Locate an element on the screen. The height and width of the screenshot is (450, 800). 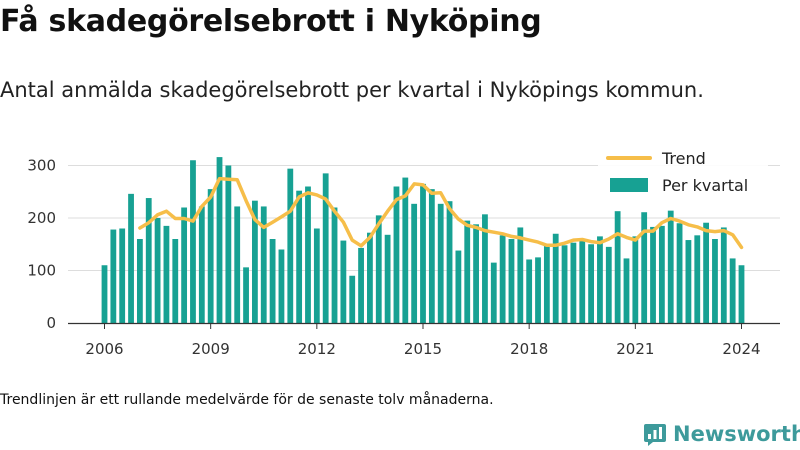
y-tick-label: 300 is located at coordinates (41, 166).